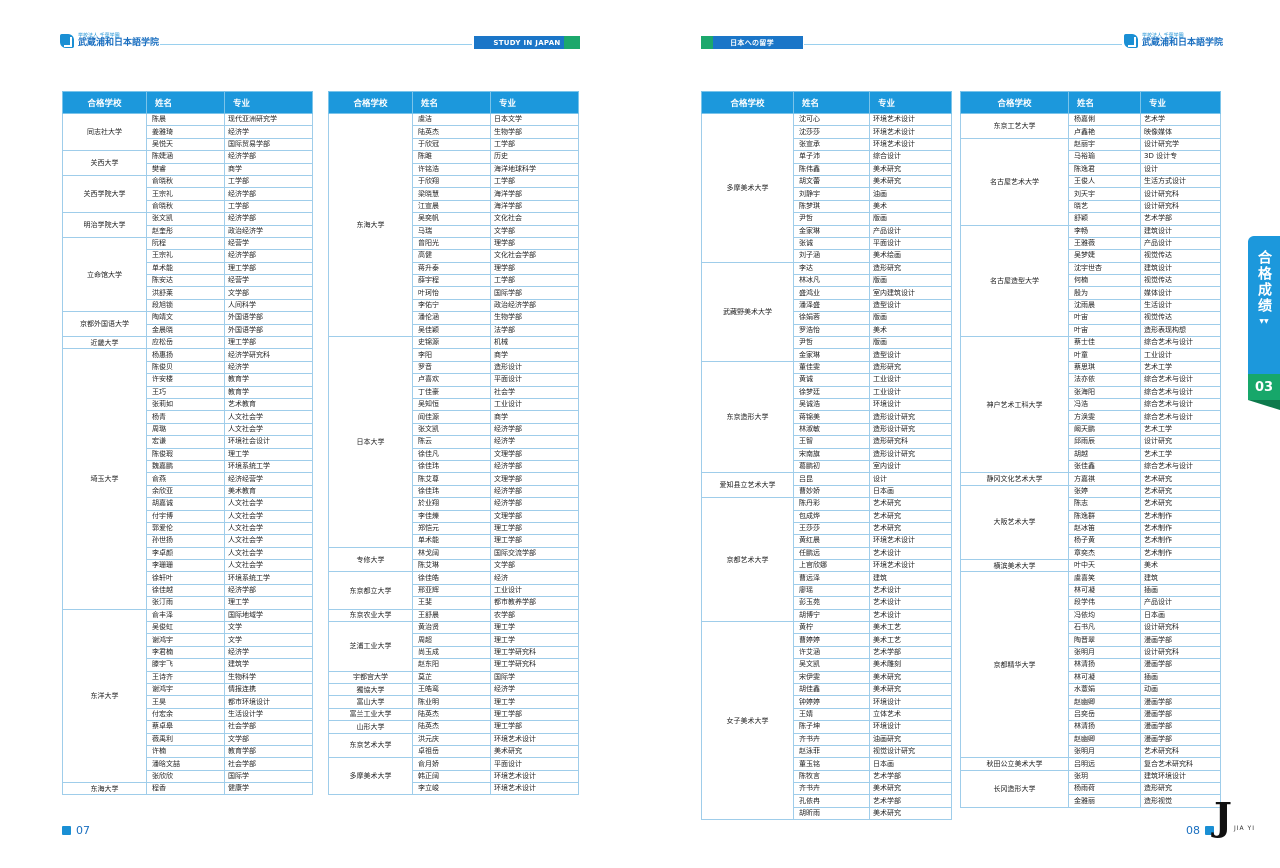  I want to click on major-name: 建筑设计, so click(1180, 268).